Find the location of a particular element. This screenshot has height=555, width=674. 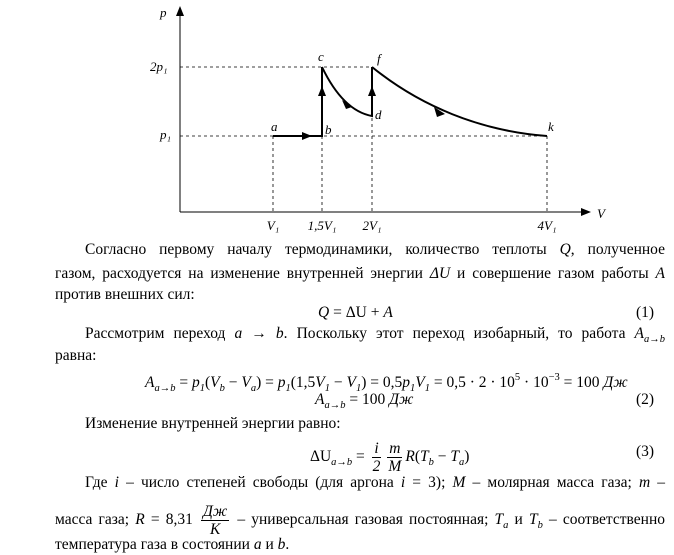

numerator: Дж is located at coordinates (215, 512).